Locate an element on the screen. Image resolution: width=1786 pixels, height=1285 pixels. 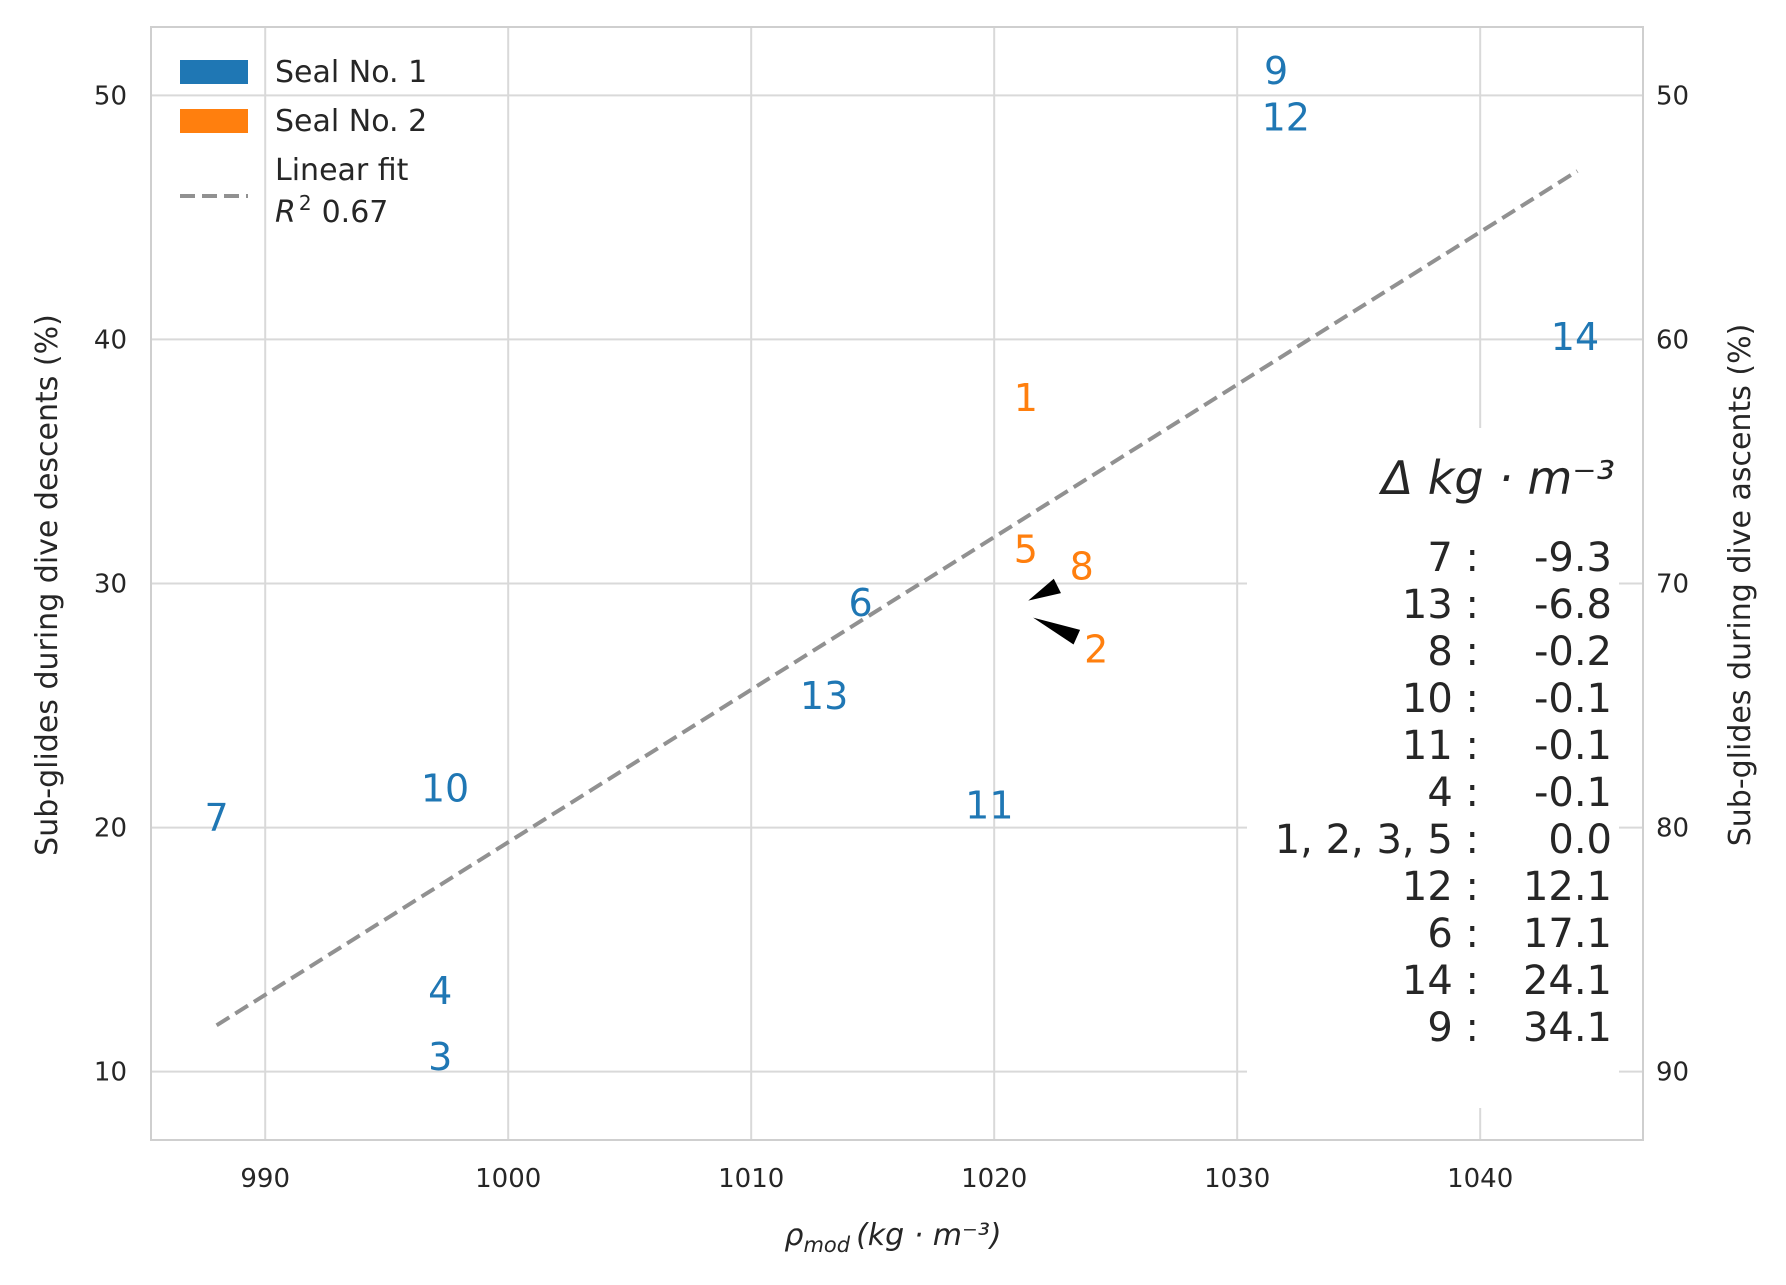
point-label-5: 5 is located at coordinates (1026, 549).